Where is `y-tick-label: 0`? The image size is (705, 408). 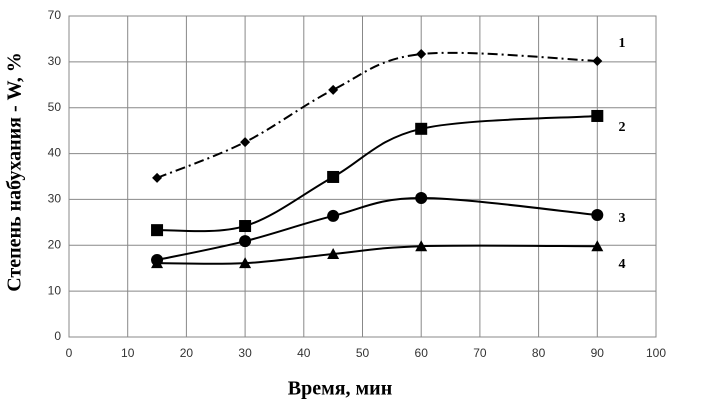 y-tick-label: 0 is located at coordinates (57, 336).